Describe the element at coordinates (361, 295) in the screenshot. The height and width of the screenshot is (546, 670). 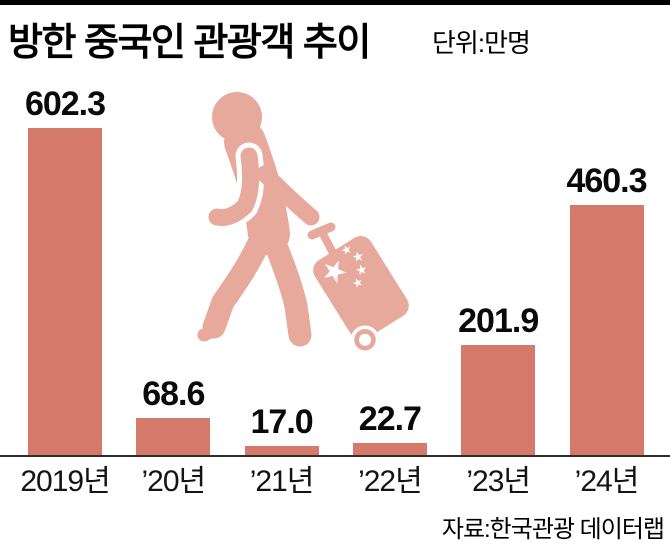
I see `suitcase-shape` at that location.